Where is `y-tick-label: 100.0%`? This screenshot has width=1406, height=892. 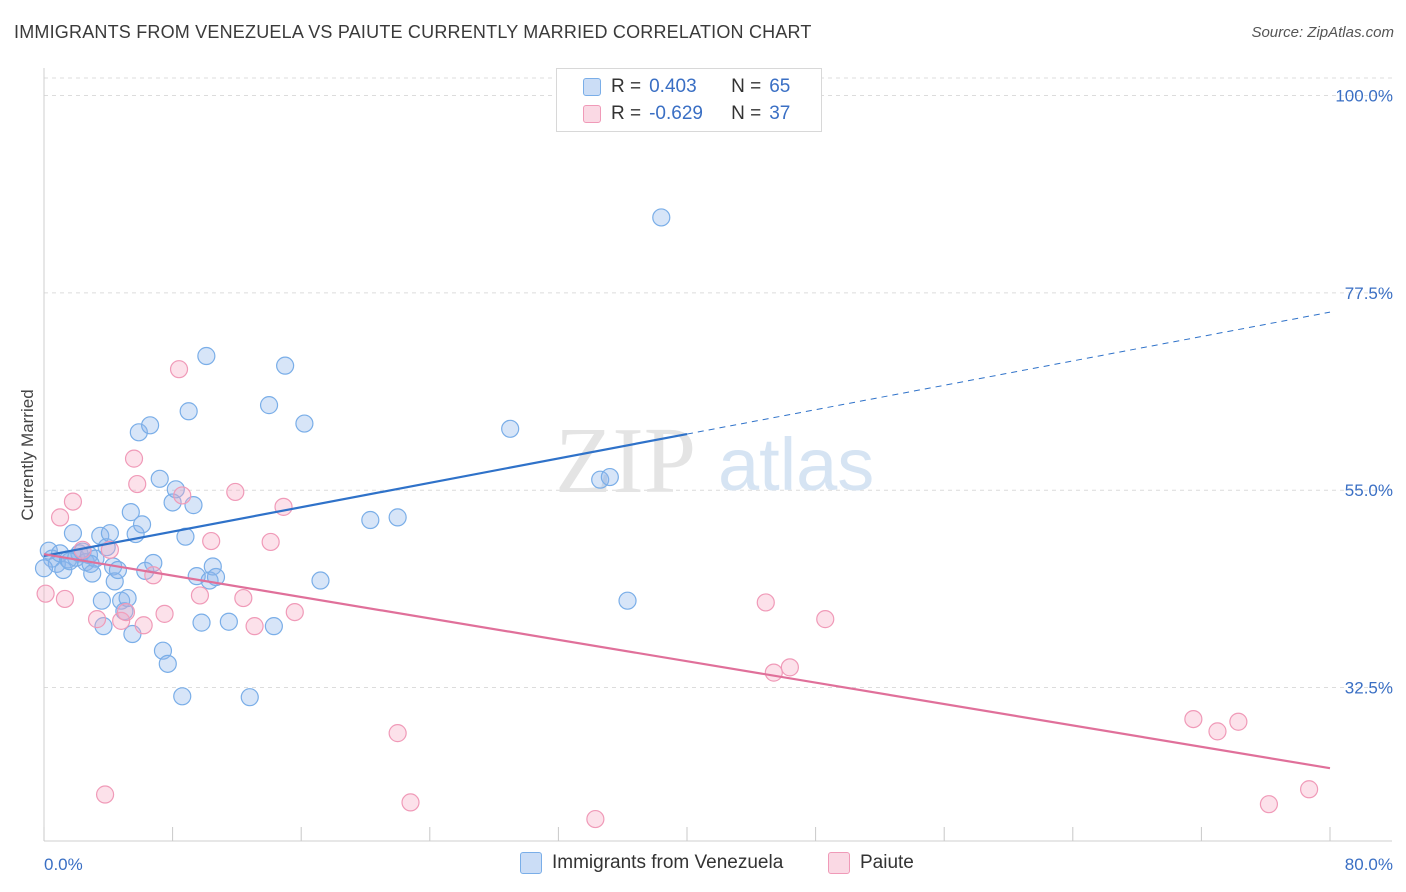
y-tick-label: 100.0% is located at coordinates (1364, 96).